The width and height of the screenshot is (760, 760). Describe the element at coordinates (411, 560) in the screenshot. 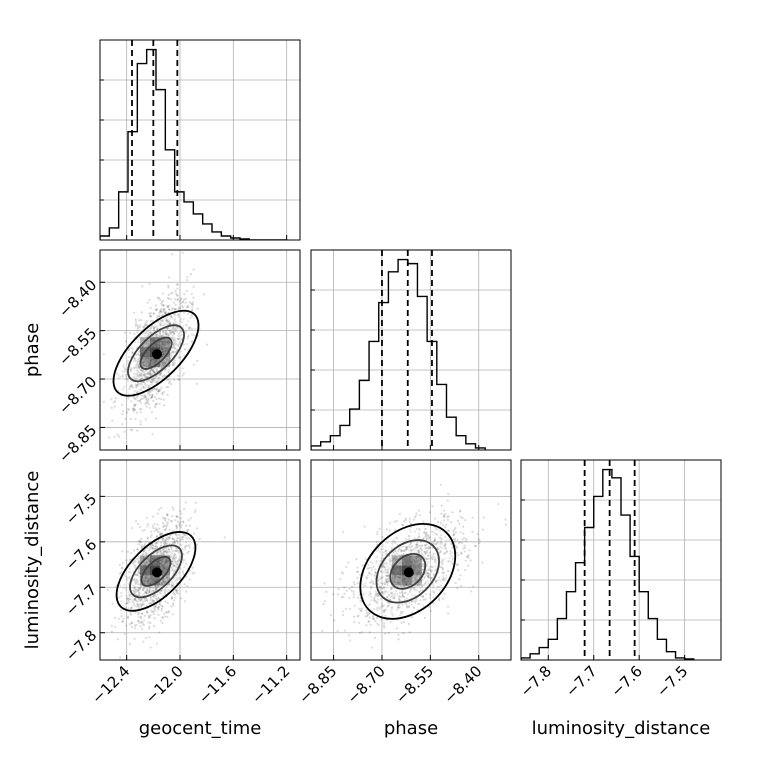

I see `panel-frame` at that location.